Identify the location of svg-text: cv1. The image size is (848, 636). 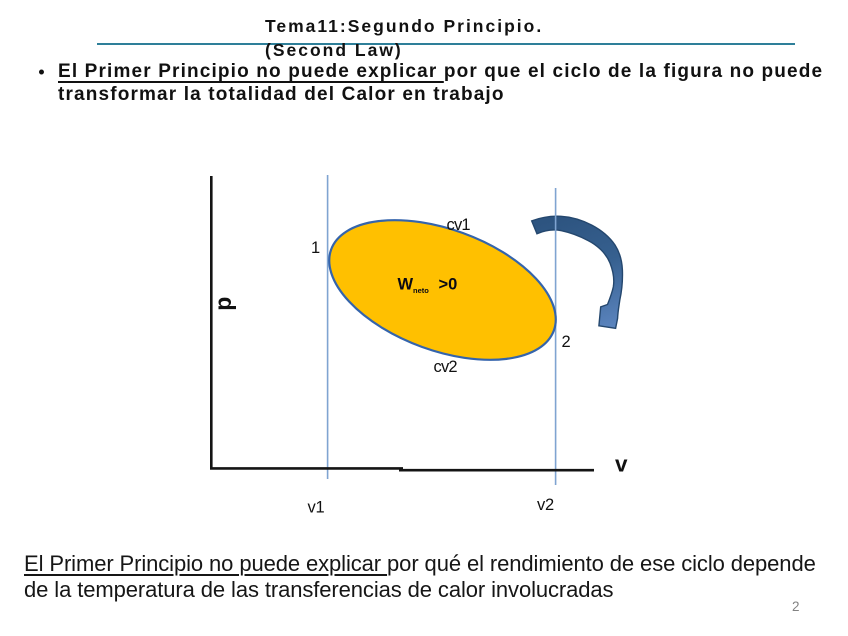
(459, 225).